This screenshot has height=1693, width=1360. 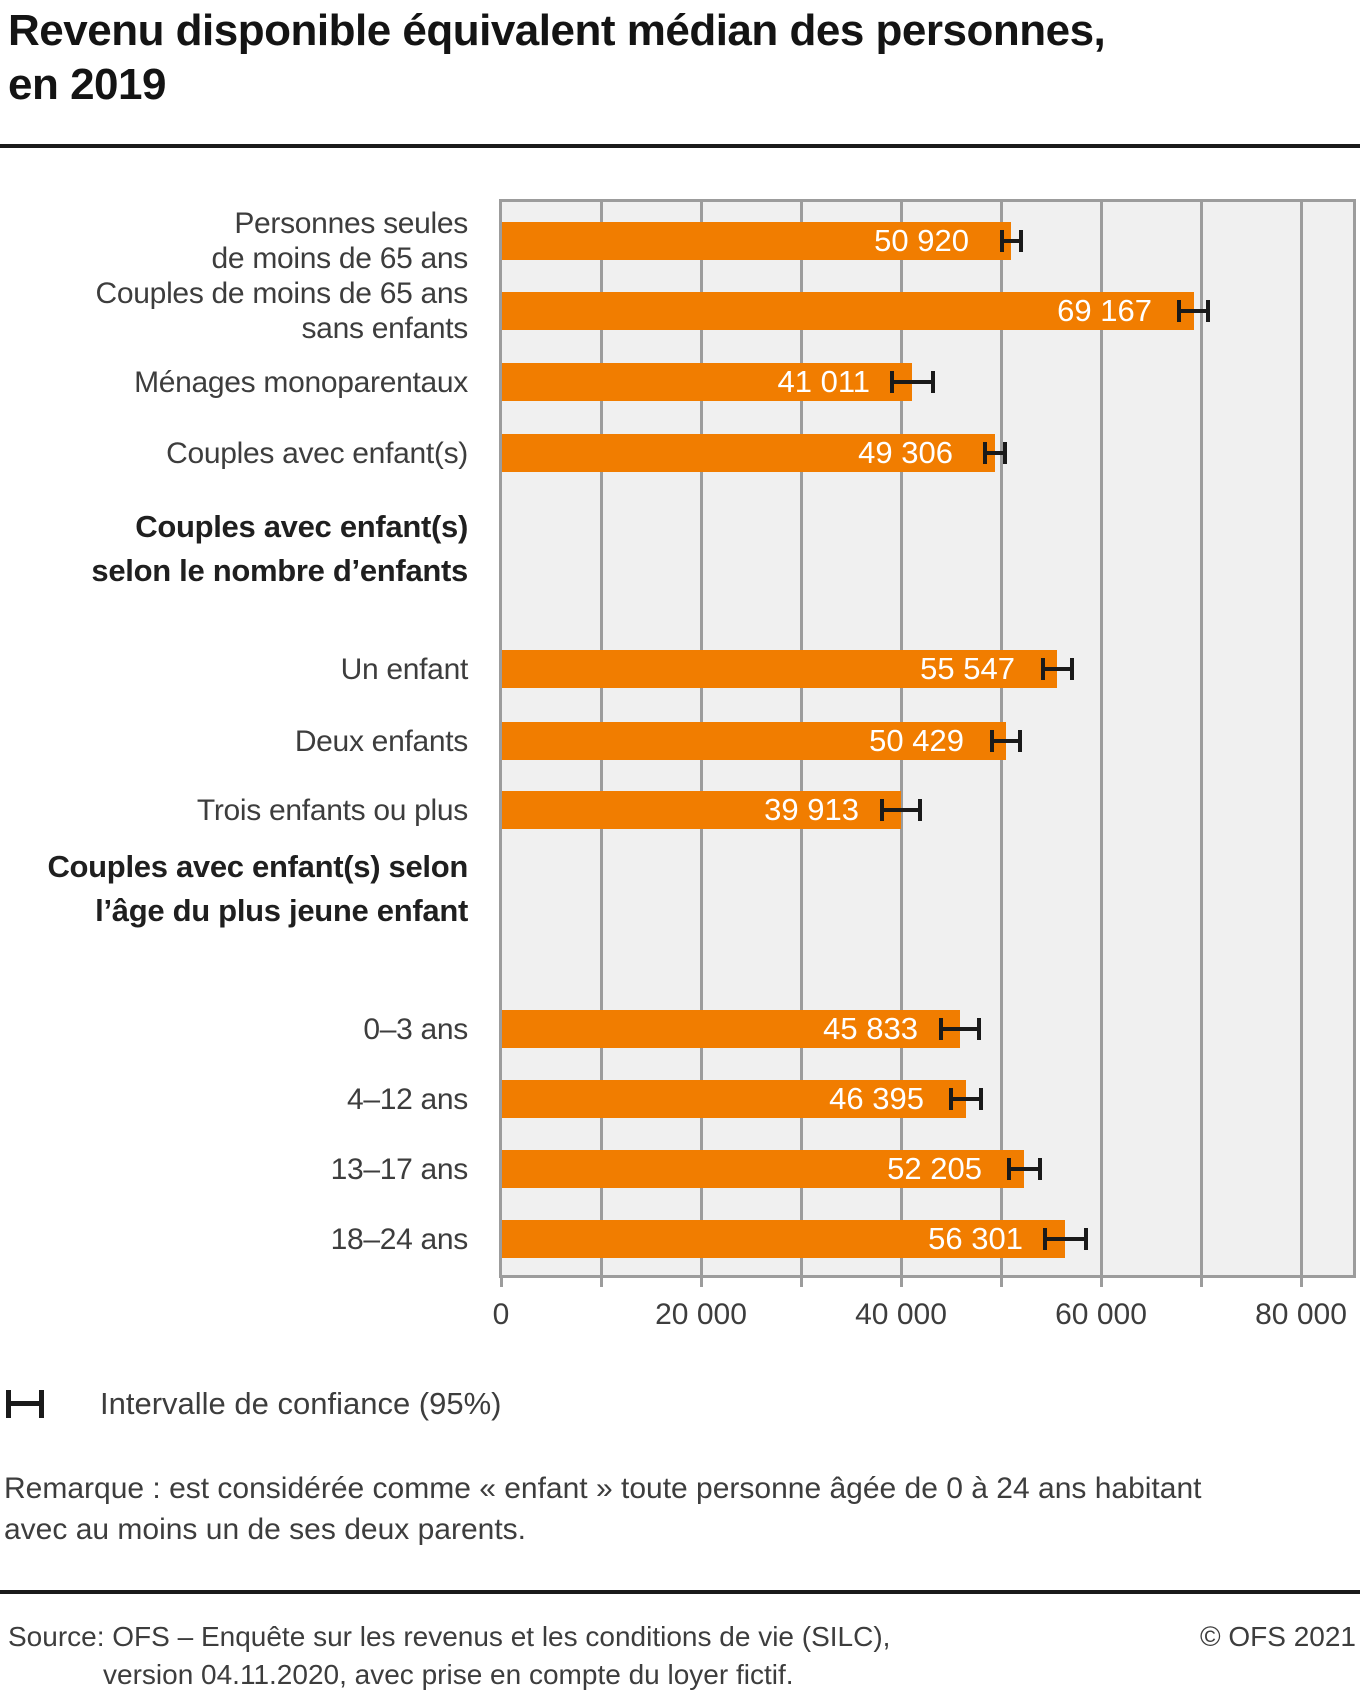 I want to click on bar: 46 395, so click(x=734, y=1099).